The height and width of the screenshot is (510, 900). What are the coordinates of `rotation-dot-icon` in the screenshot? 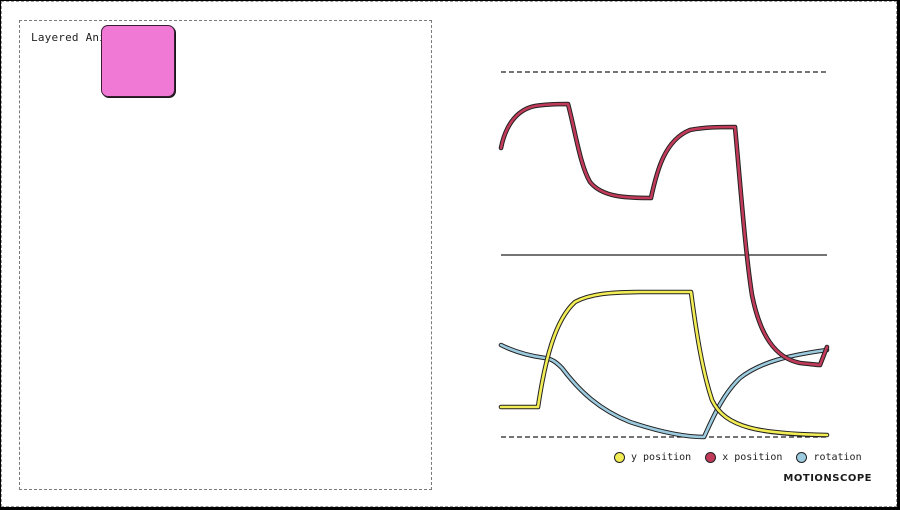 It's located at (802, 457).